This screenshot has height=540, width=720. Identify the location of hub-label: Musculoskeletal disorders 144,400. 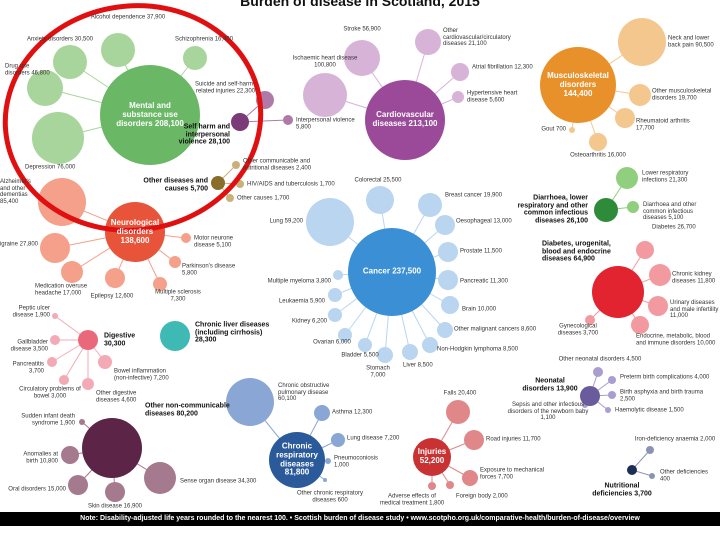
(578, 84).